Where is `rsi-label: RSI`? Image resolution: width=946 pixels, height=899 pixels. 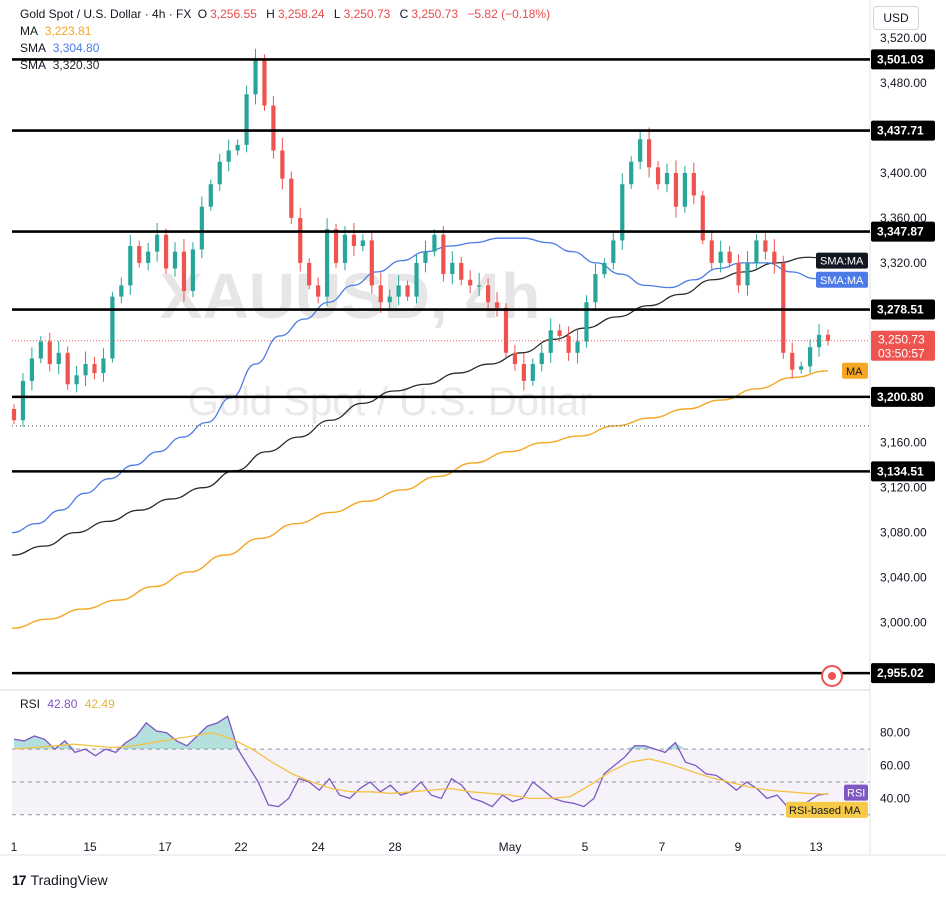 rsi-label: RSI is located at coordinates (30, 704).